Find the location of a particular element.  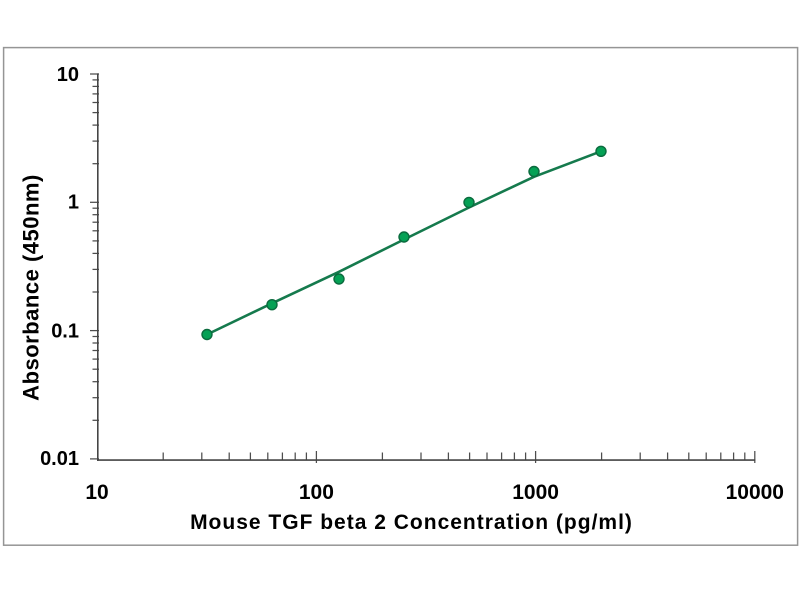

svg-text: 0.01 is located at coordinates (59, 459).